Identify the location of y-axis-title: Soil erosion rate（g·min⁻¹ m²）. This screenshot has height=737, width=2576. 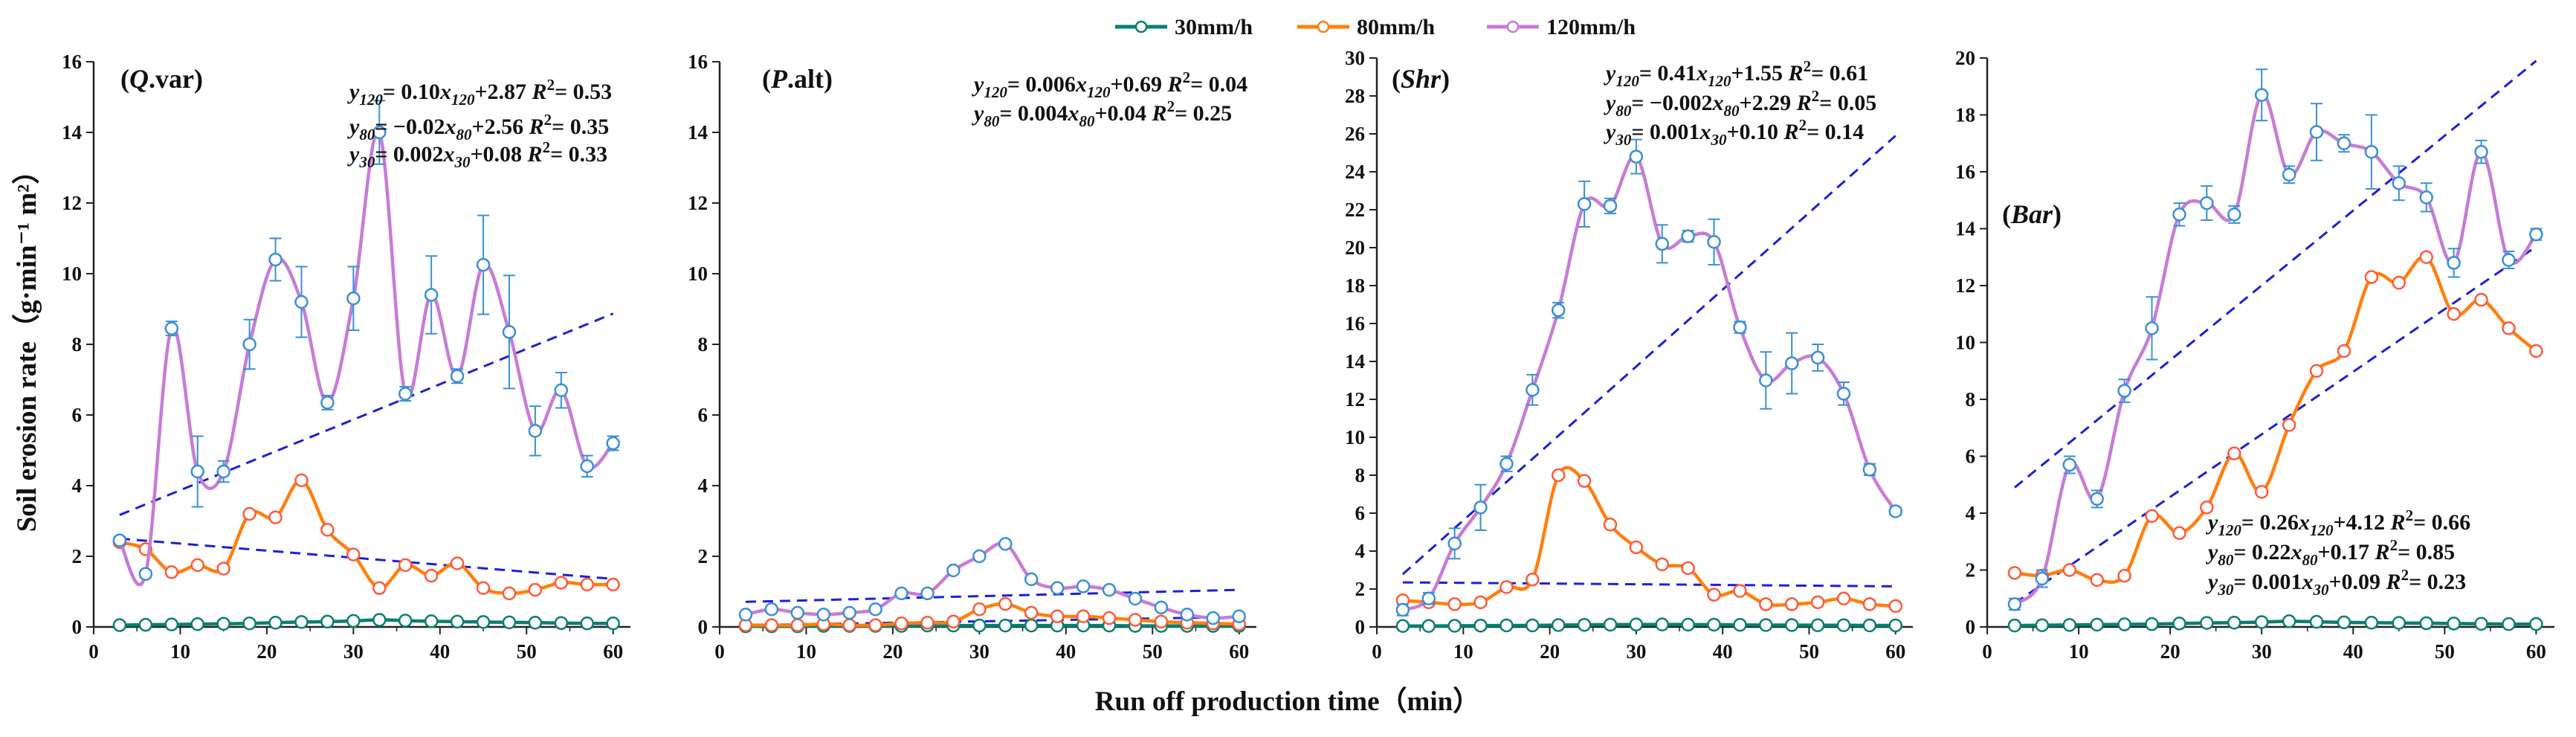
(26, 344).